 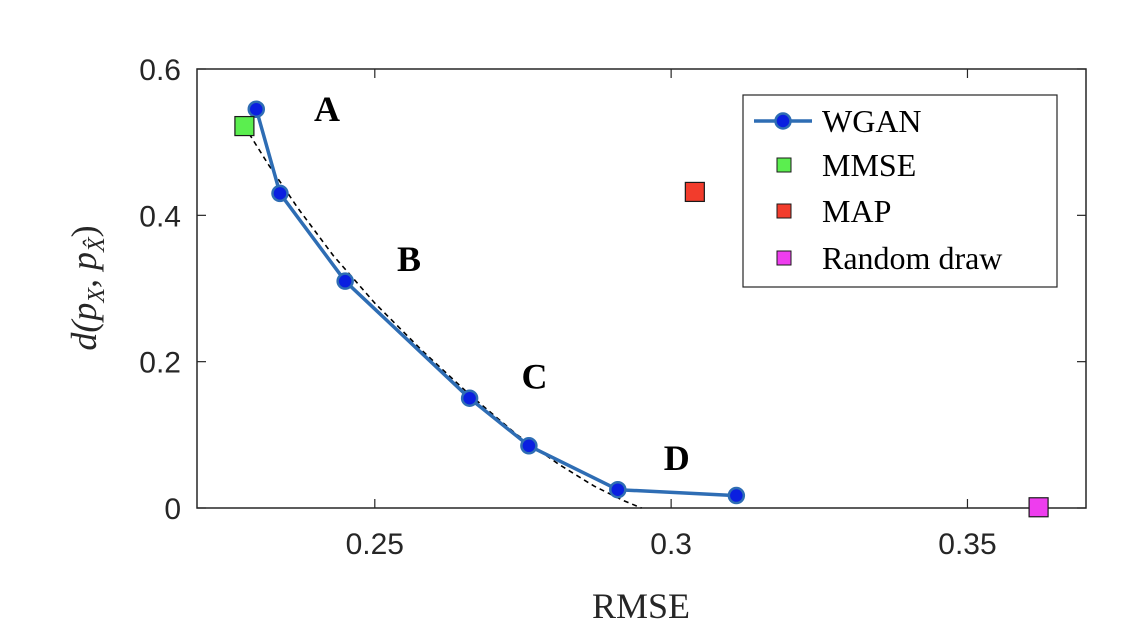 I want to click on y-axis-title: d(pX, pX̂), so click(x=87, y=287).